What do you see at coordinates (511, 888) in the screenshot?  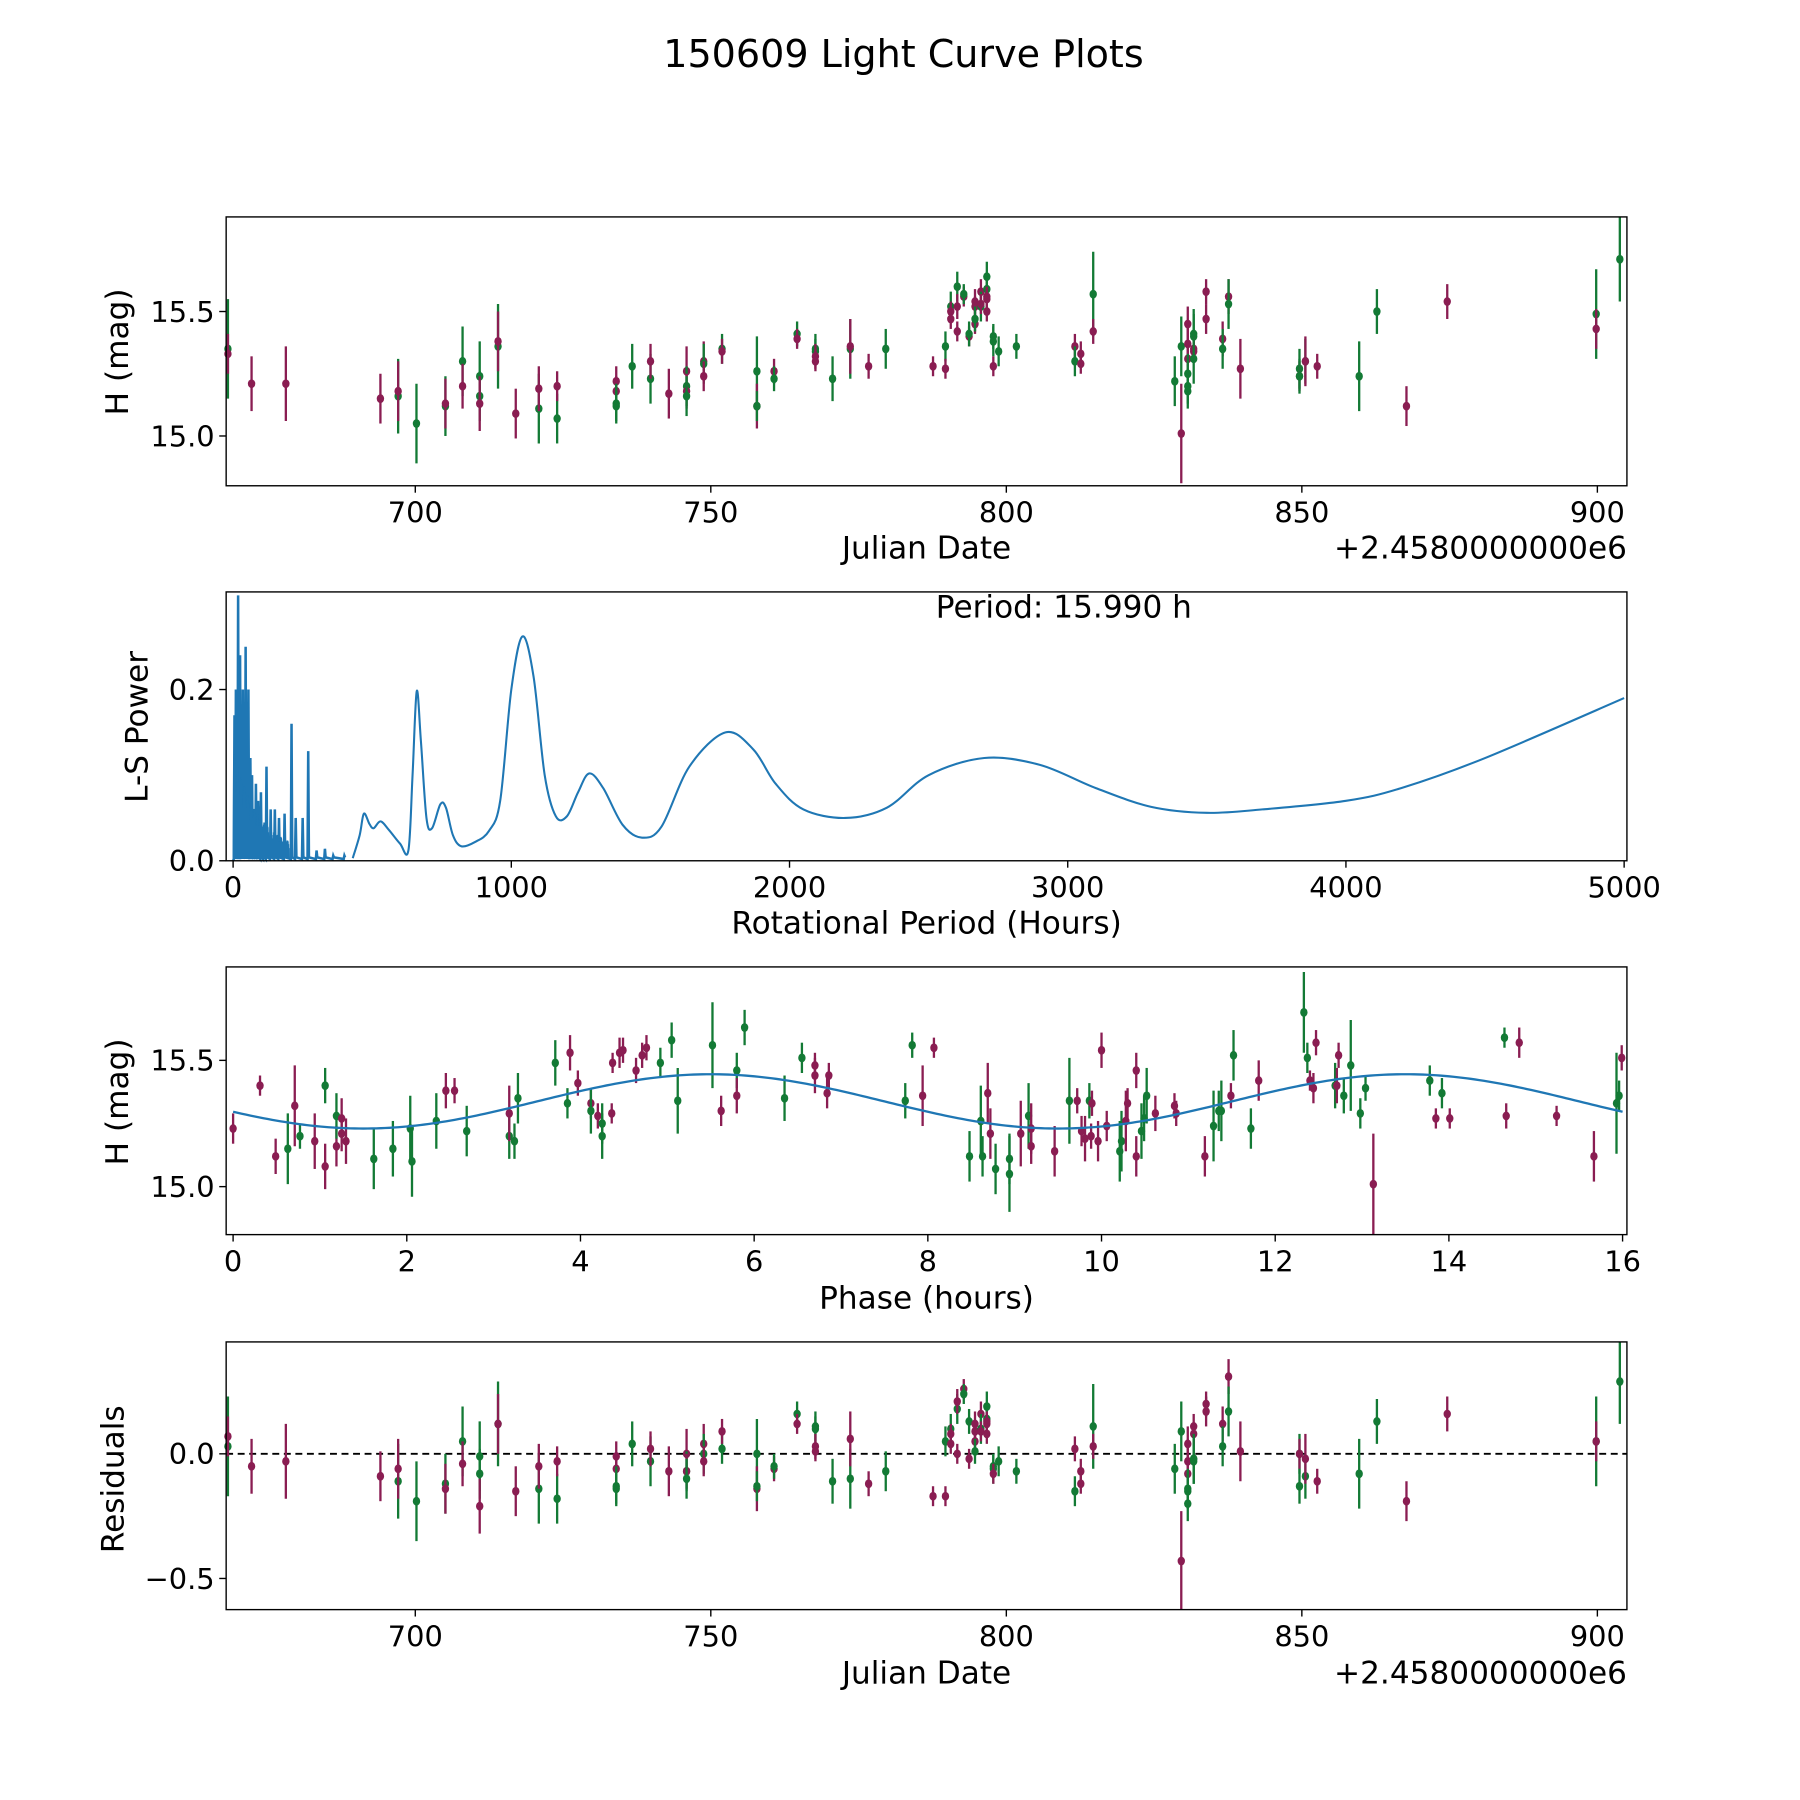 I see `x-tick-label: 1000` at bounding box center [511, 888].